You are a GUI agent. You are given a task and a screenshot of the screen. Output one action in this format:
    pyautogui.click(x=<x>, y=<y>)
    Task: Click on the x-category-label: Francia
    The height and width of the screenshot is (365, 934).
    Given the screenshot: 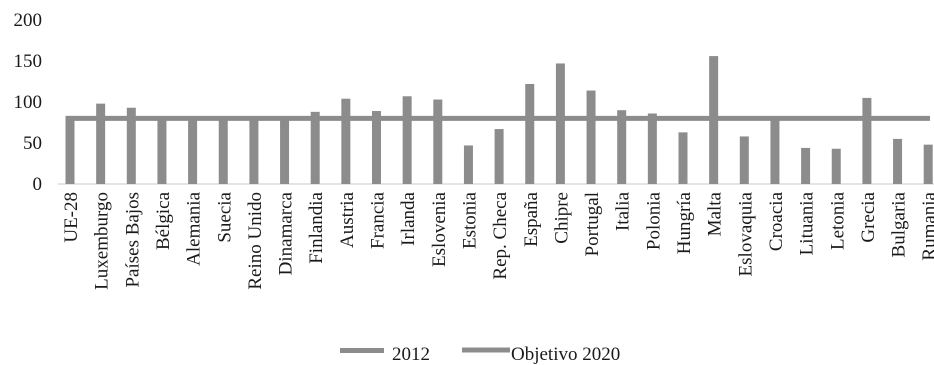 What is the action you would take?
    pyautogui.click(x=378, y=220)
    